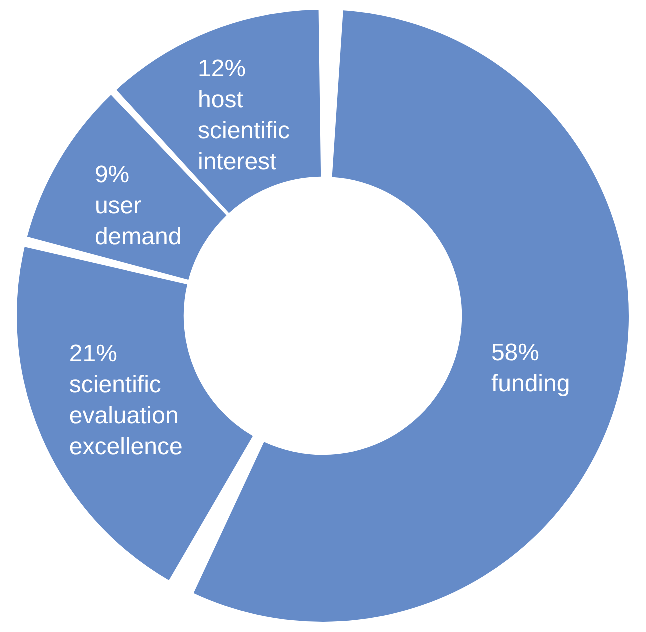 The image size is (646, 632). I want to click on slice-label: scientific evaluation excellence, so click(126, 415).